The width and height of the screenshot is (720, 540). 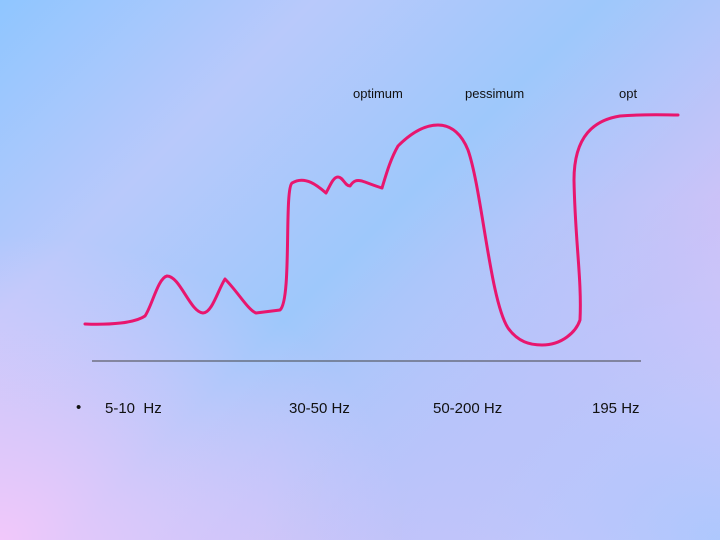 I want to click on freq-label-50-200: 50-200 Hz, so click(x=468, y=408).